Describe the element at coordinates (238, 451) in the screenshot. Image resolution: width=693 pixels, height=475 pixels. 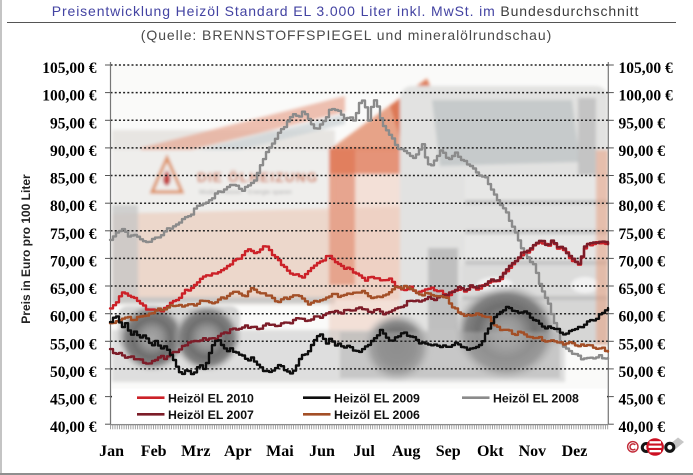
I see `svg-text: Apr` at that location.